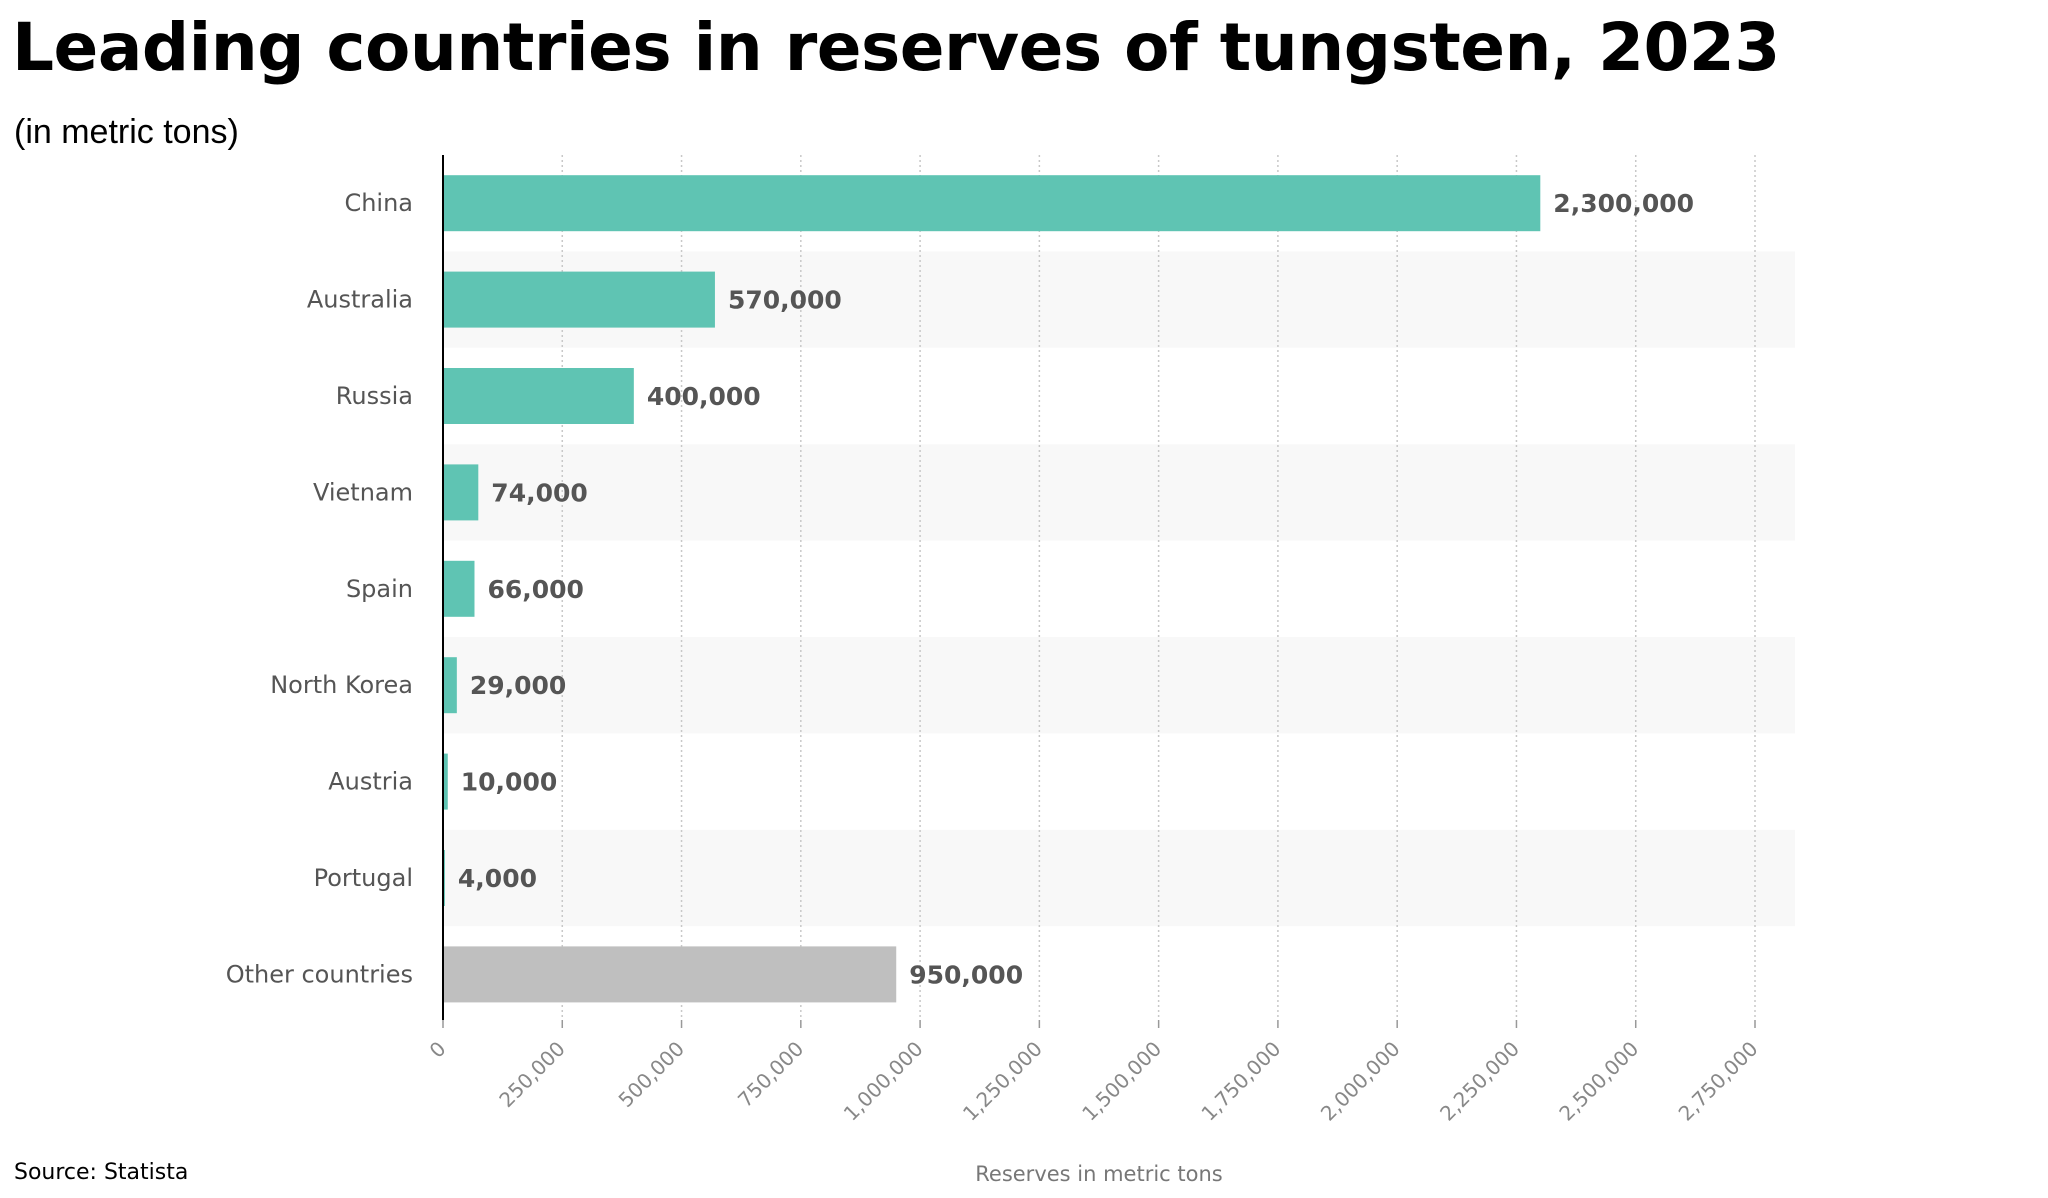  Describe the element at coordinates (370, 782) in the screenshot. I see `category-label: Austria` at that location.